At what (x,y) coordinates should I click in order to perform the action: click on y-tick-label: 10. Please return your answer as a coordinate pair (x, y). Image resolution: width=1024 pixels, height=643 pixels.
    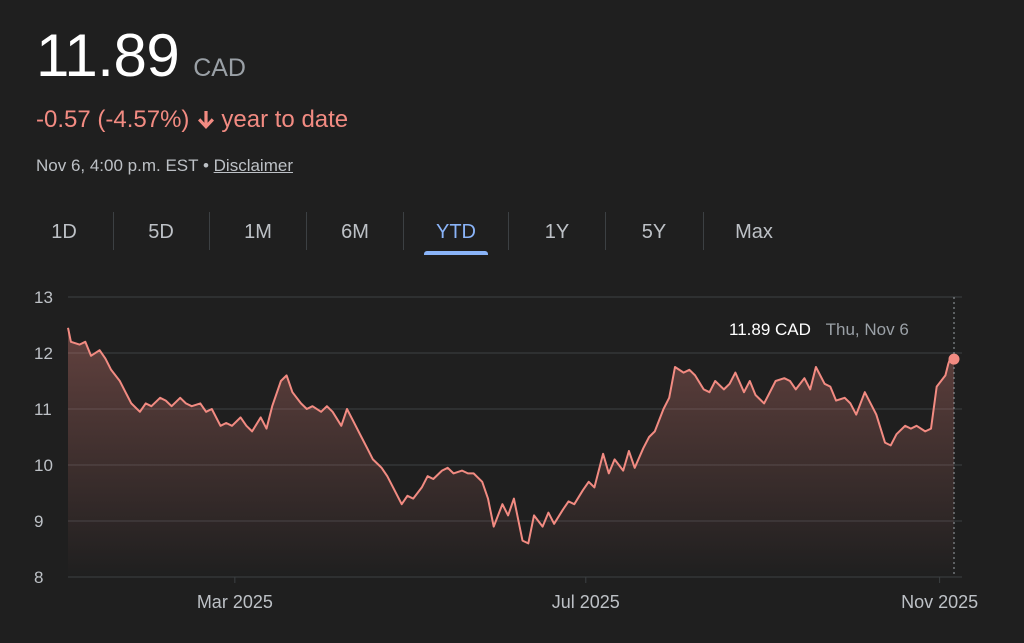
    Looking at the image, I should click on (43, 465).